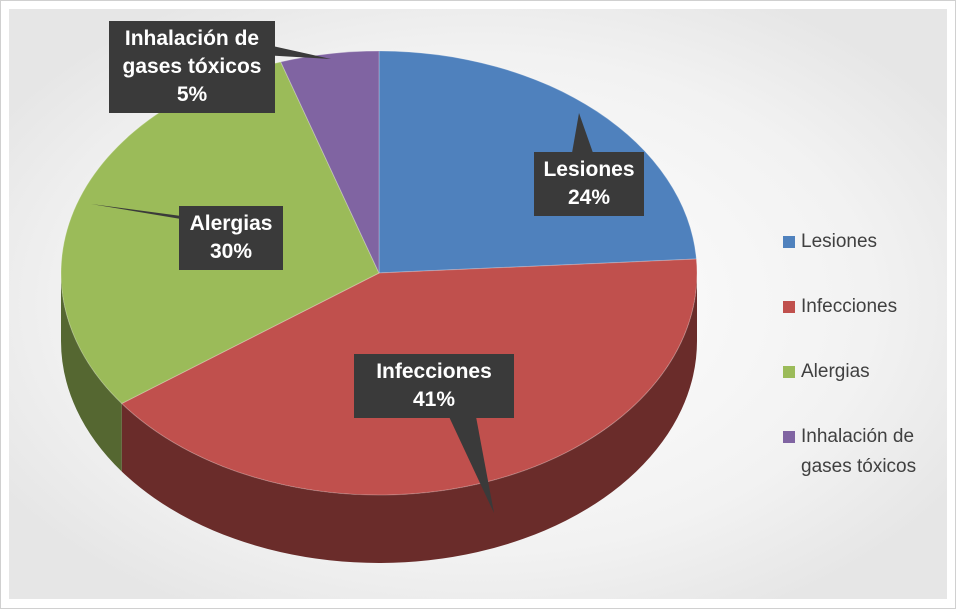 The height and width of the screenshot is (609, 956). What do you see at coordinates (330, 162) in the screenshot?
I see `slice` at bounding box center [330, 162].